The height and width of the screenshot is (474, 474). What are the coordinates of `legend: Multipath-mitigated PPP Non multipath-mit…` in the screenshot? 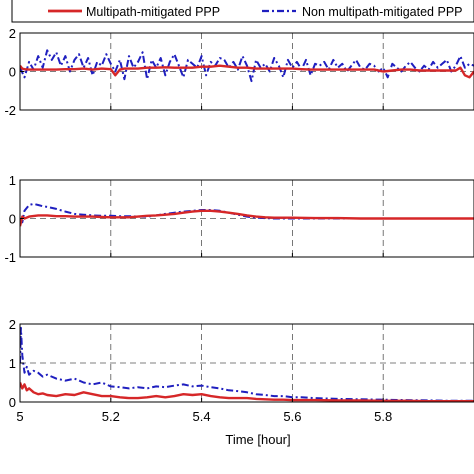 It's located at (242, 11).